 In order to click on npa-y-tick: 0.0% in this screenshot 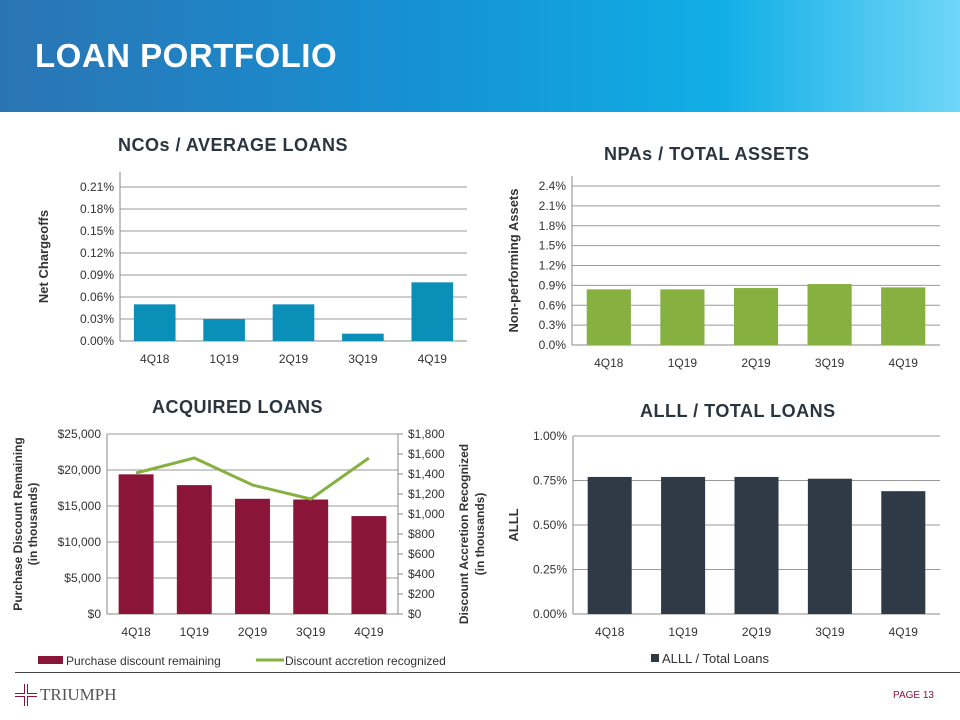, I will do `click(553, 345)`.